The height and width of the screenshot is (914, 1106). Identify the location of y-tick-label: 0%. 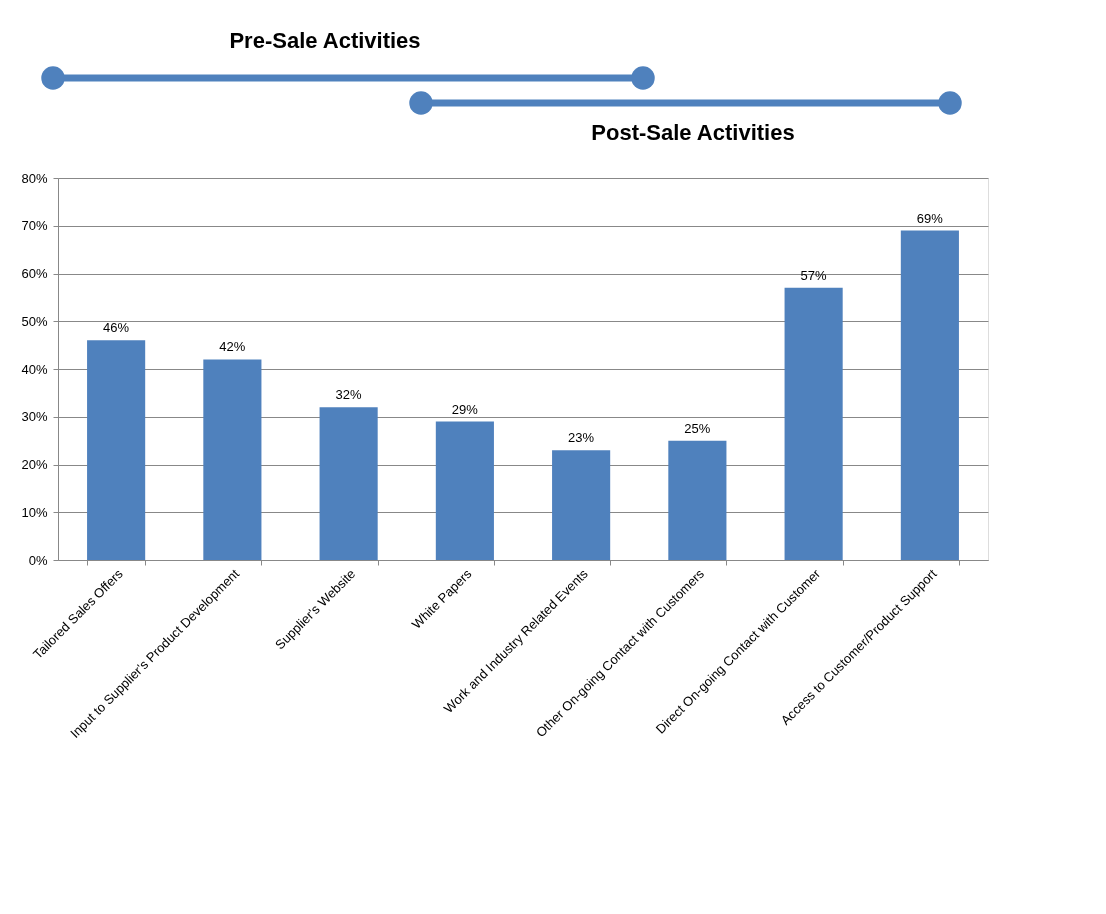
(38, 560).